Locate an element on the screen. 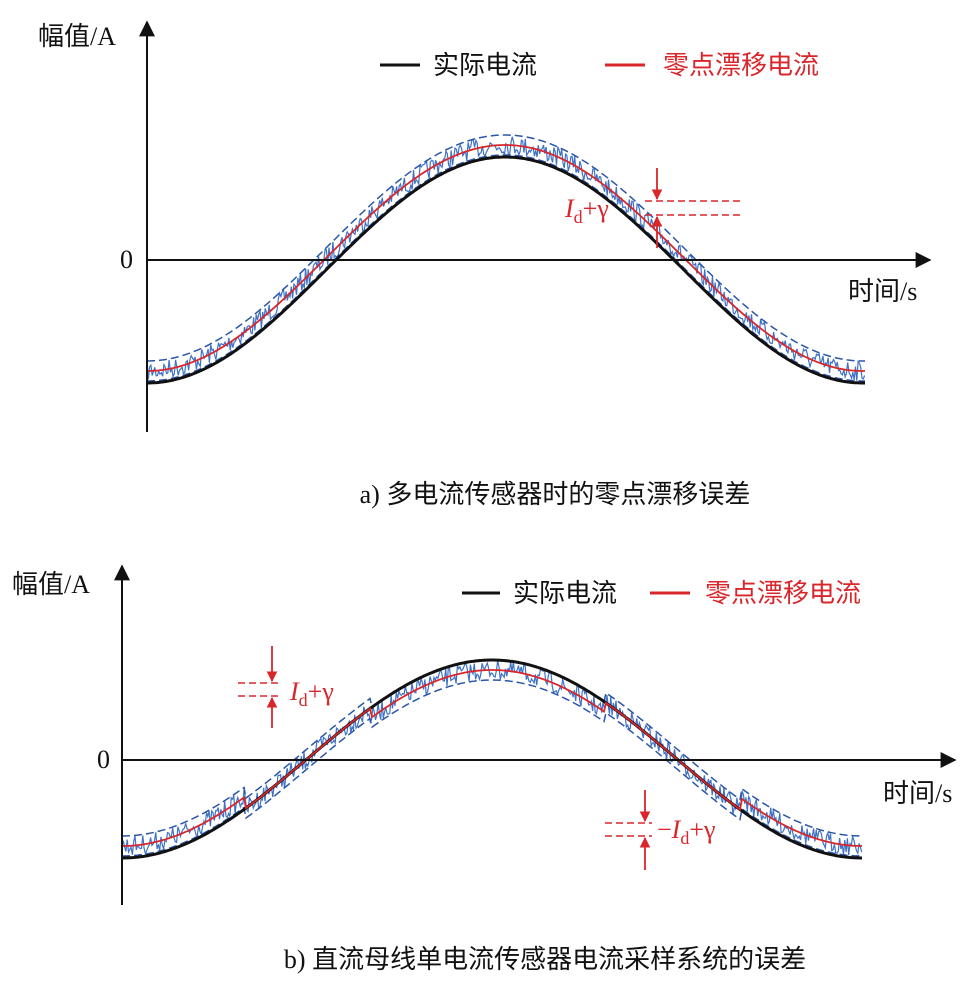 The width and height of the screenshot is (980, 985). noise-envelope is located at coordinates (492, 768).